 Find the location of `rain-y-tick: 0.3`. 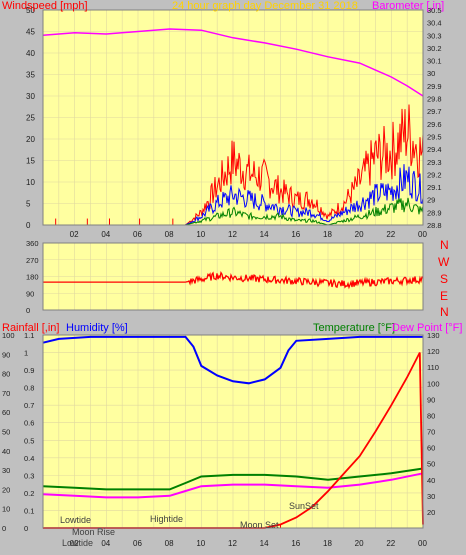

rain-y-tick: 0.3 is located at coordinates (29, 475).